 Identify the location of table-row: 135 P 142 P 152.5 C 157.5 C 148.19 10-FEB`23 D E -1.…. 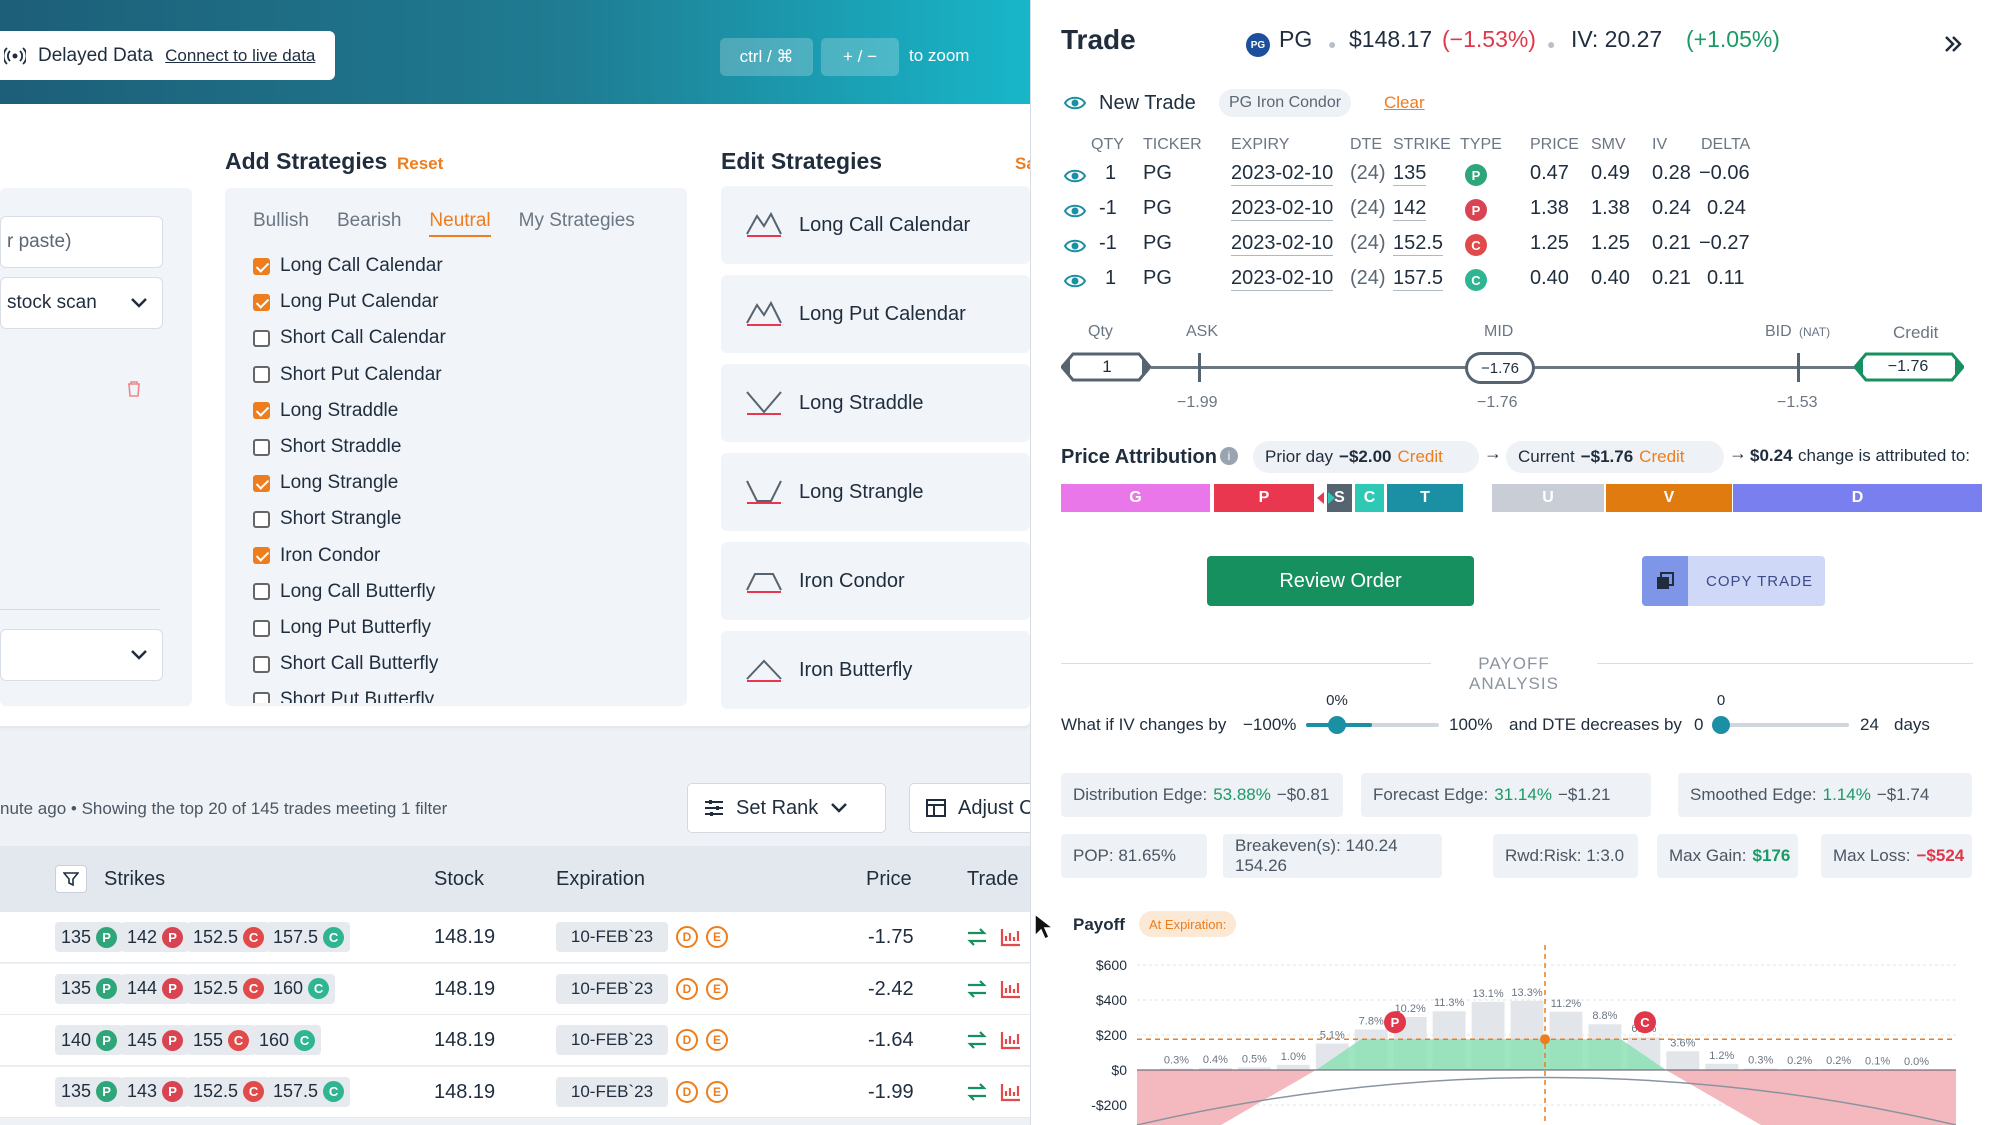
(515, 937).